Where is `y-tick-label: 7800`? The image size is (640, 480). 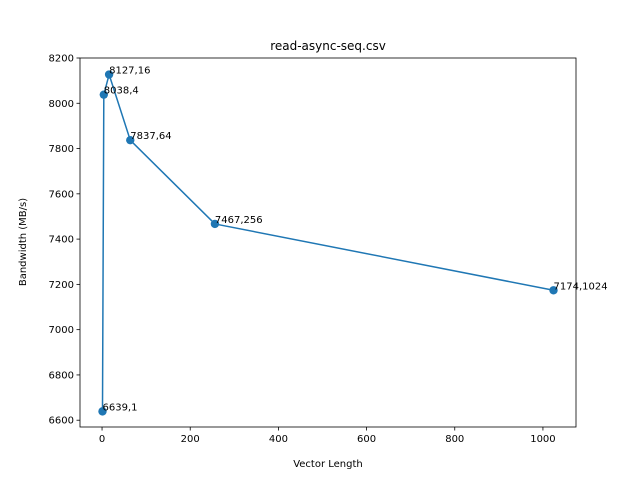
y-tick-label: 7800 is located at coordinates (61, 149).